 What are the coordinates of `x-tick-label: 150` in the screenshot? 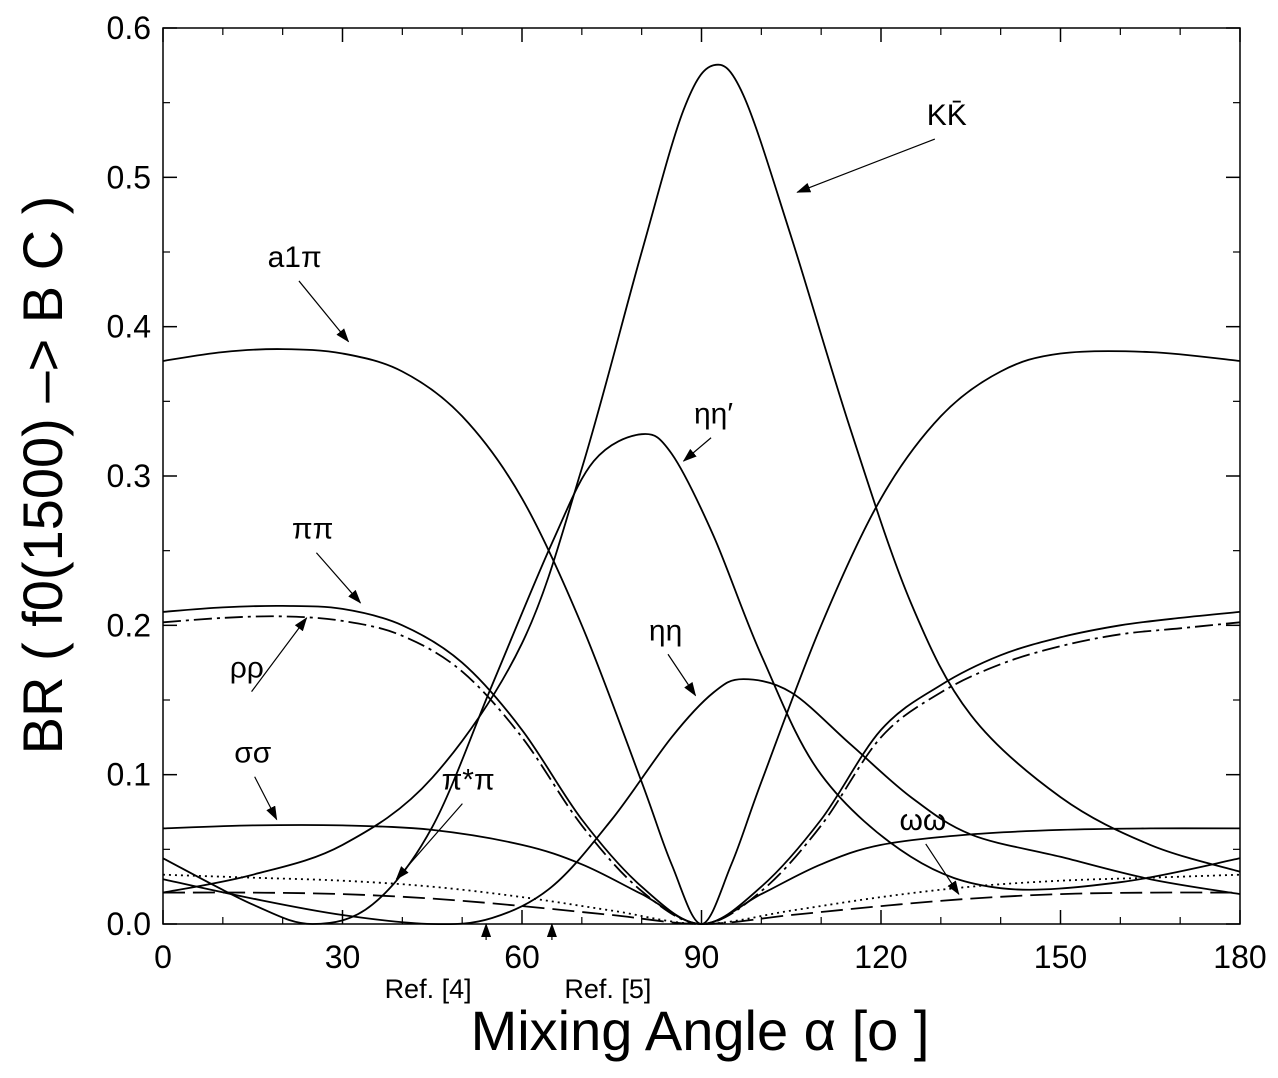 It's located at (1060, 957).